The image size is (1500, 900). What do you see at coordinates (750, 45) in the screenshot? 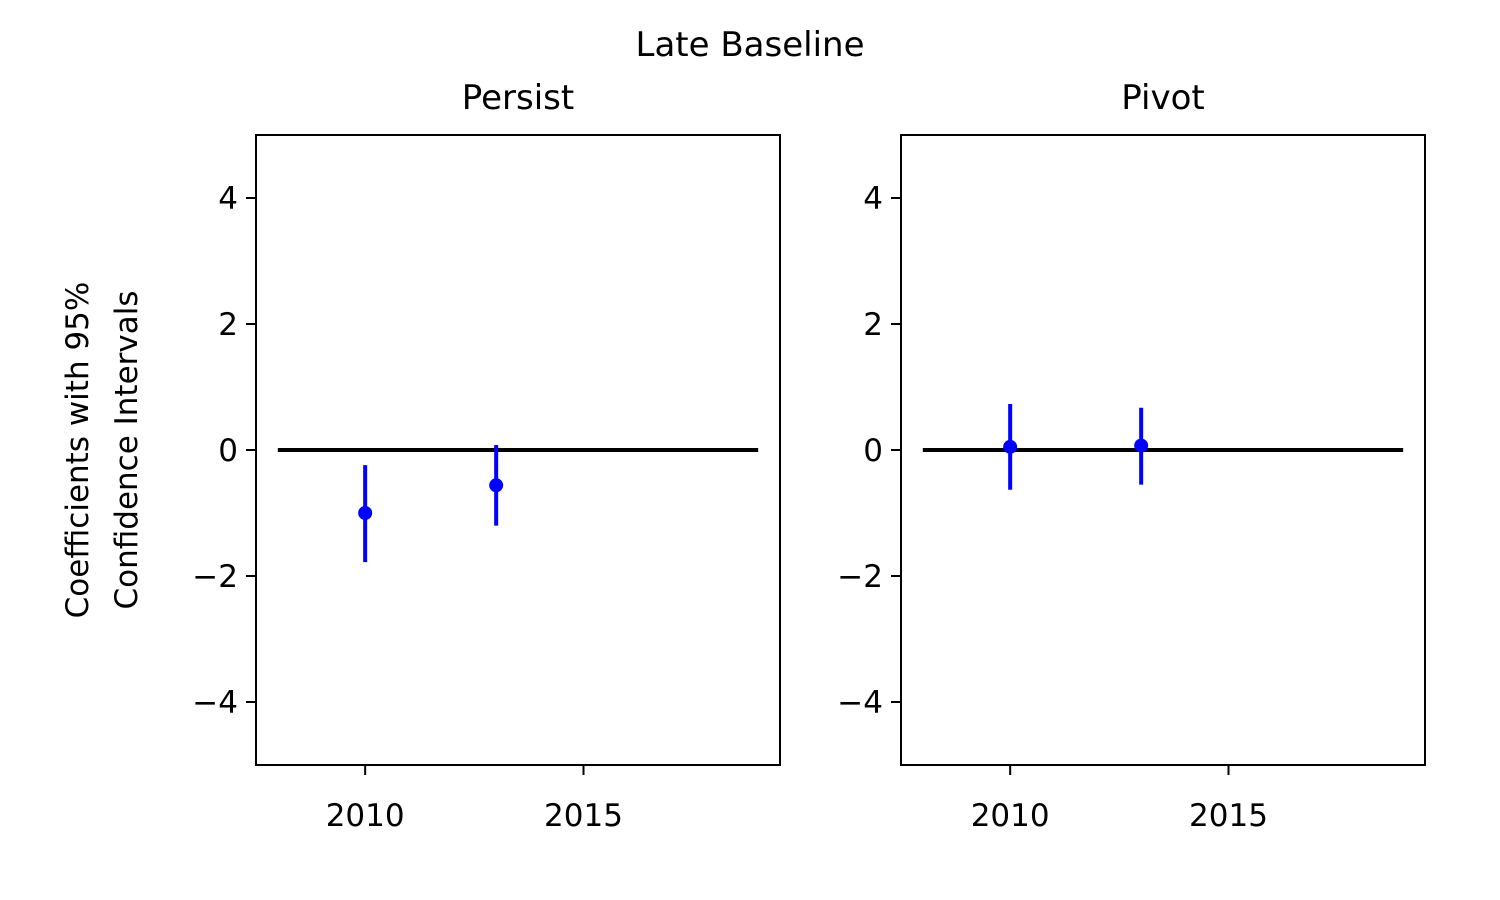
I see `figure-title: Late Baseline` at bounding box center [750, 45].